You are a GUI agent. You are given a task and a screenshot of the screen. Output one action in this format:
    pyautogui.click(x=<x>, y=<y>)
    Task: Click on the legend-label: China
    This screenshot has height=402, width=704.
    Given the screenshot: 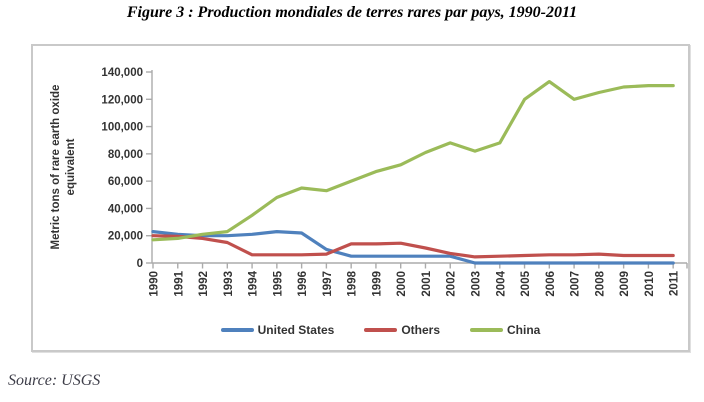 What is the action you would take?
    pyautogui.click(x=524, y=330)
    